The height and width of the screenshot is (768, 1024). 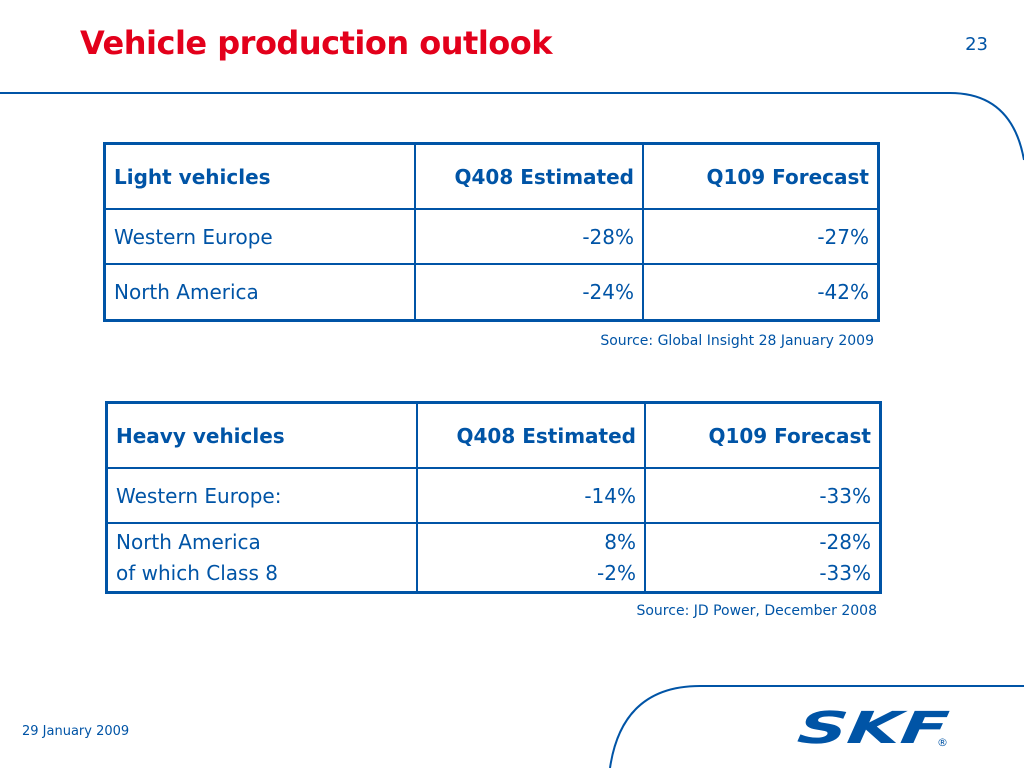 I want to click on region-cell: Western Europe:, so click(x=263, y=495).